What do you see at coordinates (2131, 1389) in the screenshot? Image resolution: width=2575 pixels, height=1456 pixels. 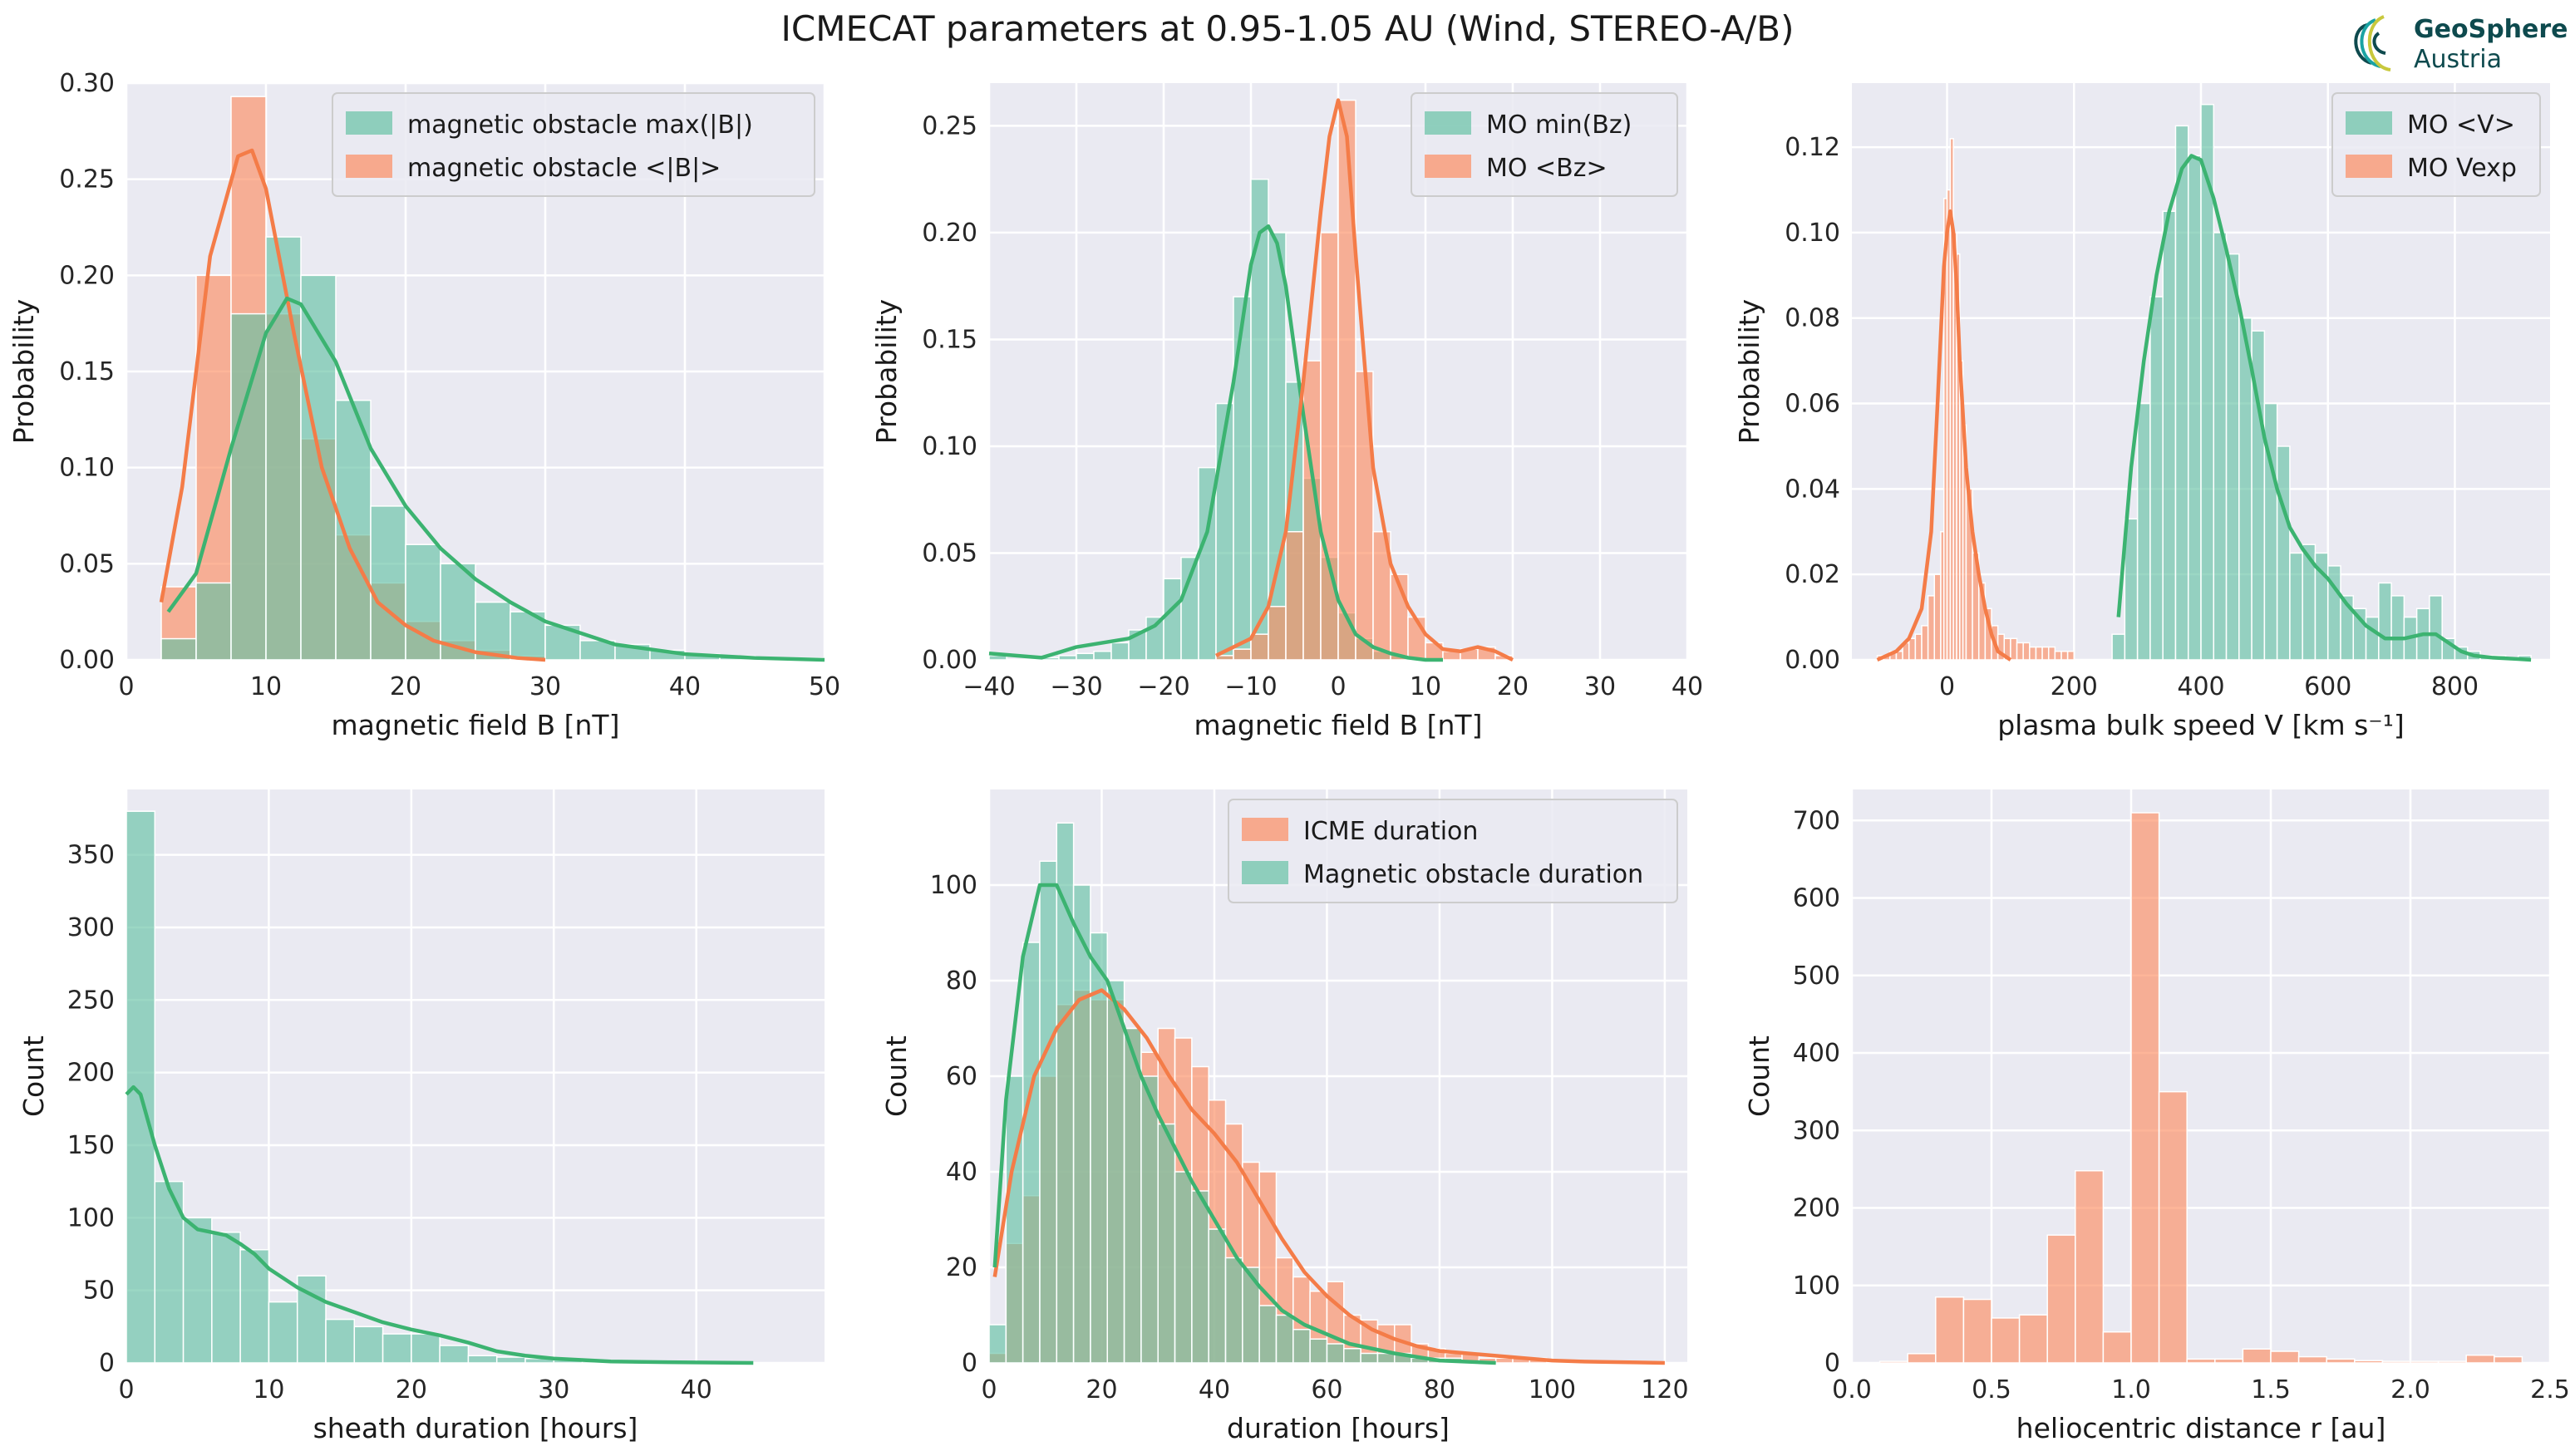 I see `x-tick-label: 1.0` at bounding box center [2131, 1389].